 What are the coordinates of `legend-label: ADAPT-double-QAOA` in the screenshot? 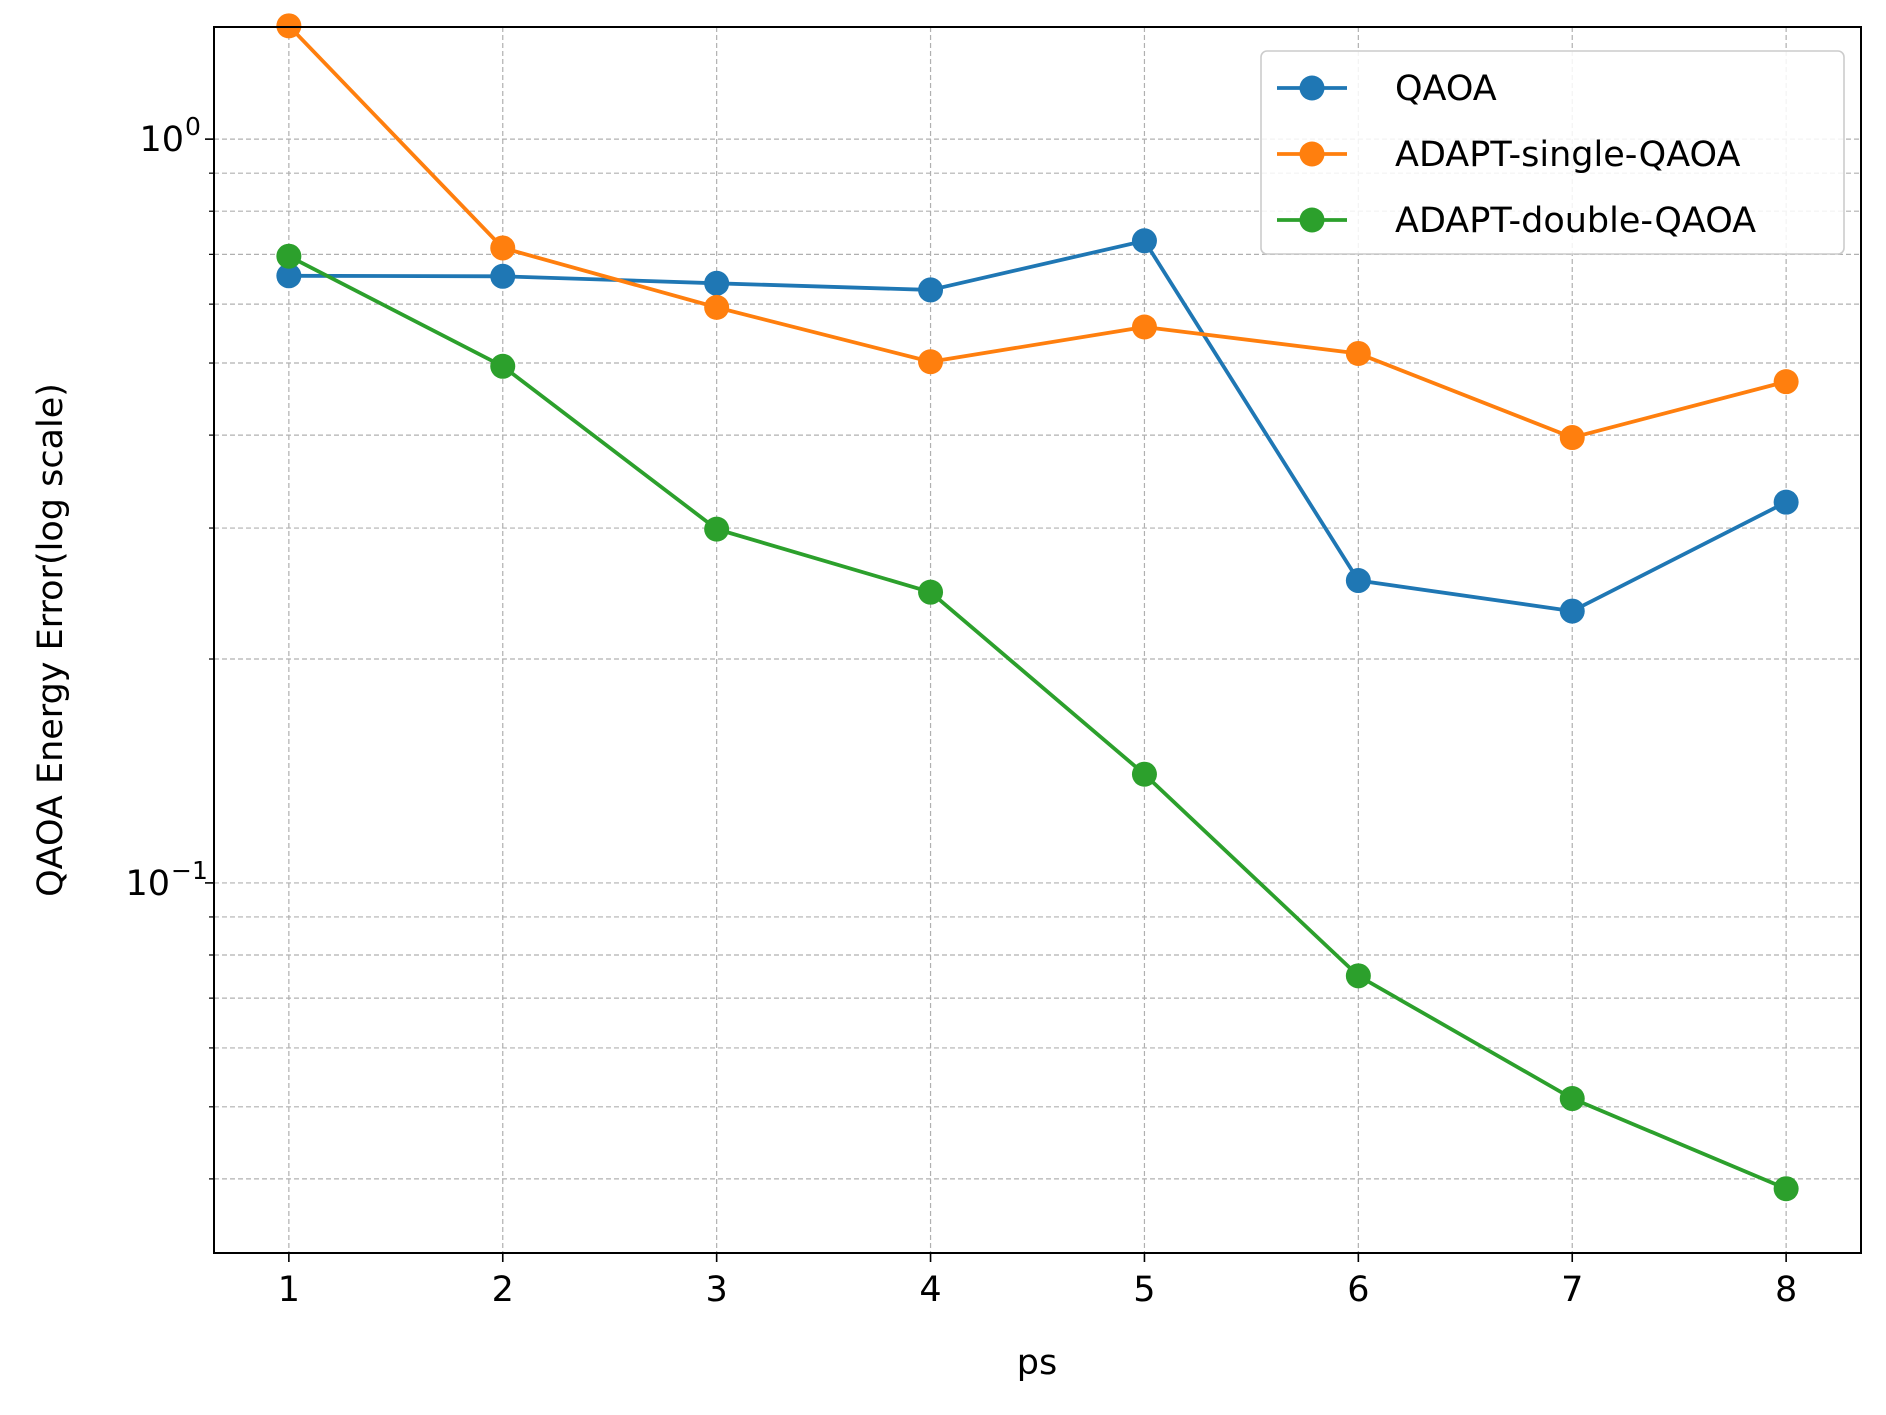 It's located at (1575, 221).